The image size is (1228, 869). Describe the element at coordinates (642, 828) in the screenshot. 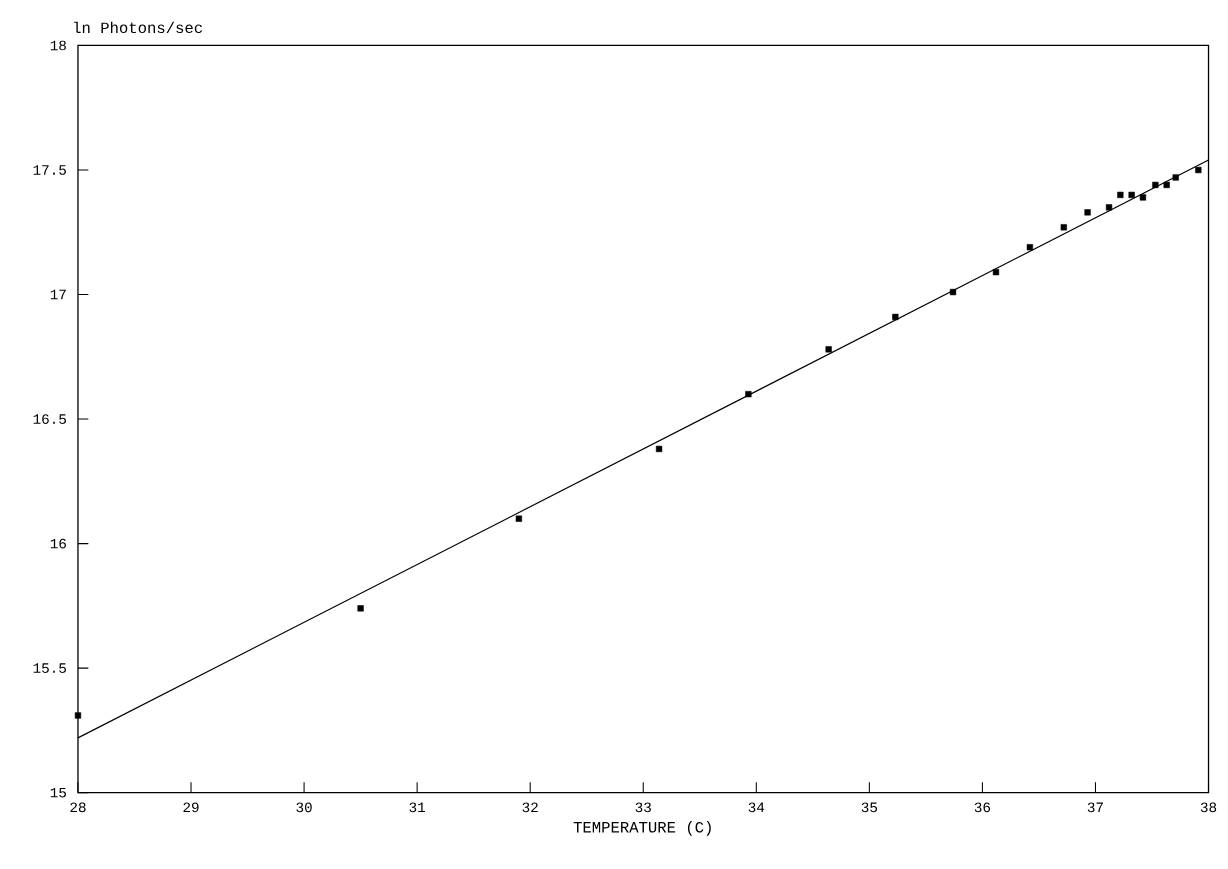

I see `x-axis-title: TEMPERATURE (C)` at that location.